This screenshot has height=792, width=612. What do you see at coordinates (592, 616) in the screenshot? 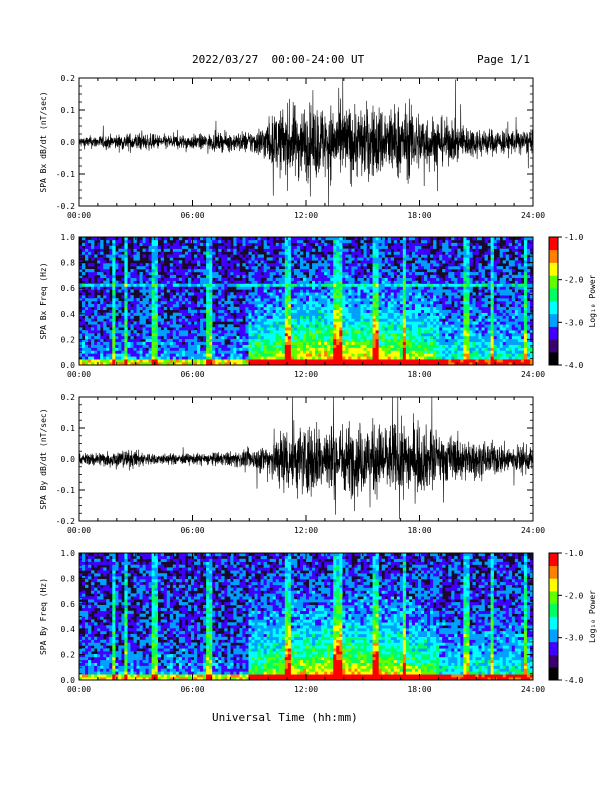
I see `colorbar-label: Log₁₀ Power` at bounding box center [592, 616].